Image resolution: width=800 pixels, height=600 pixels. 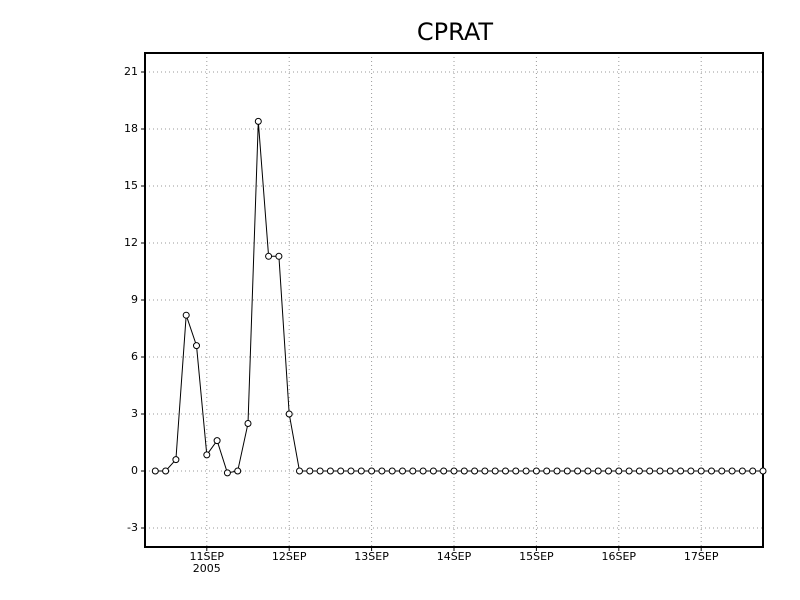 I want to click on y-tick-label: 9, so click(x=134, y=299).